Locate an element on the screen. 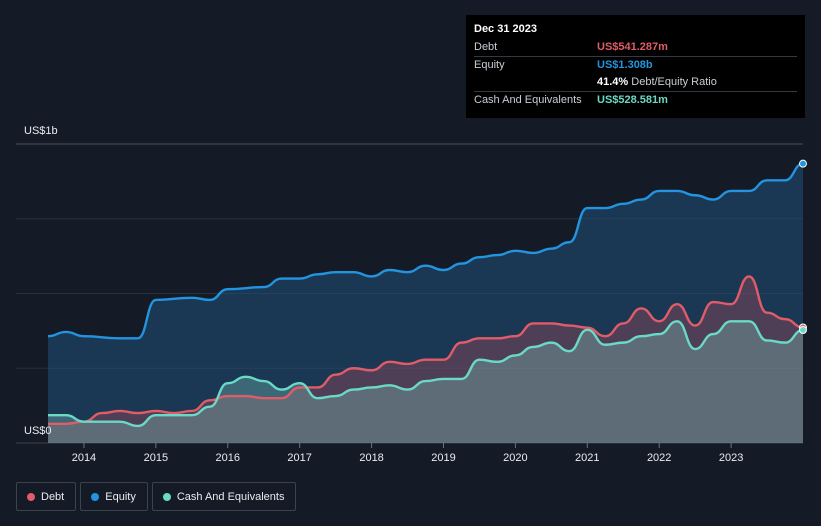  tooltip-cash-value: US$528.581m is located at coordinates (632, 100).